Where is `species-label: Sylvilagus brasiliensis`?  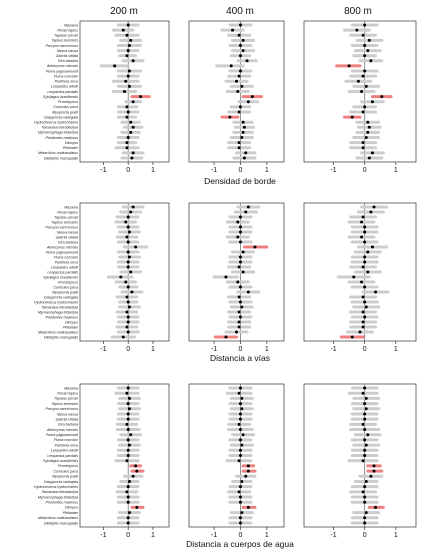 species-label: Sylvilagus brasiliensis is located at coordinates (60, 277).